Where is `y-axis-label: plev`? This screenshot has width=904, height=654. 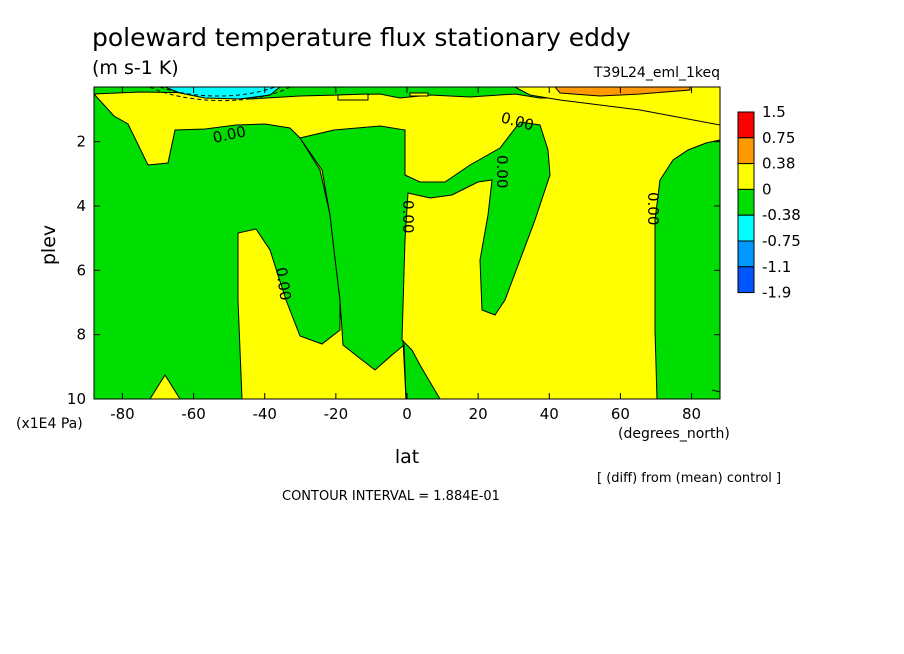 y-axis-label: plev is located at coordinates (49, 245).